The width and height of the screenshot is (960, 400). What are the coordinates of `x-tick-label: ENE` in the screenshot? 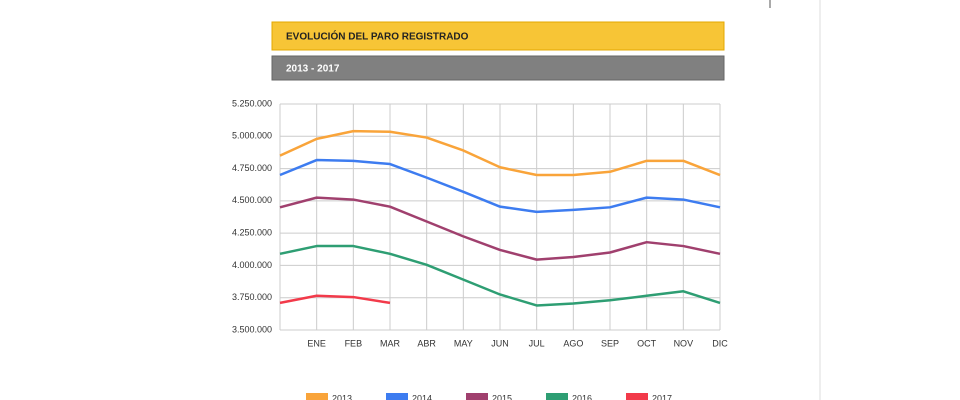 It's located at (316, 343).